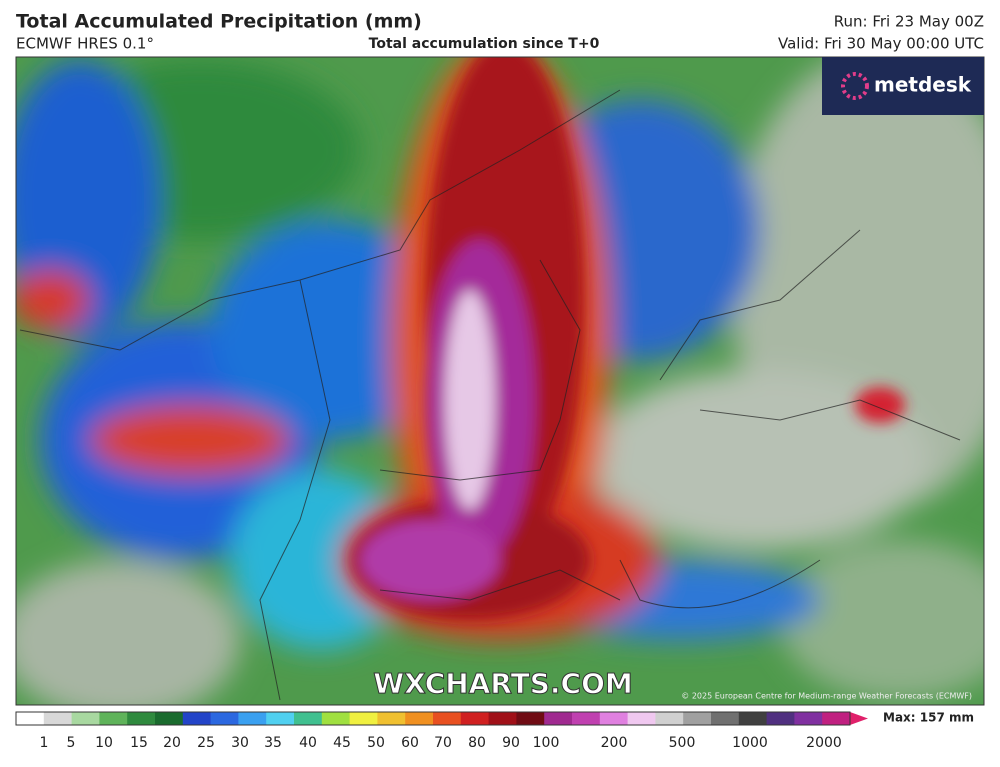 This screenshot has height=767, width=1000. Describe the element at coordinates (443, 743) in the screenshot. I see `legend-label: 70` at that location.